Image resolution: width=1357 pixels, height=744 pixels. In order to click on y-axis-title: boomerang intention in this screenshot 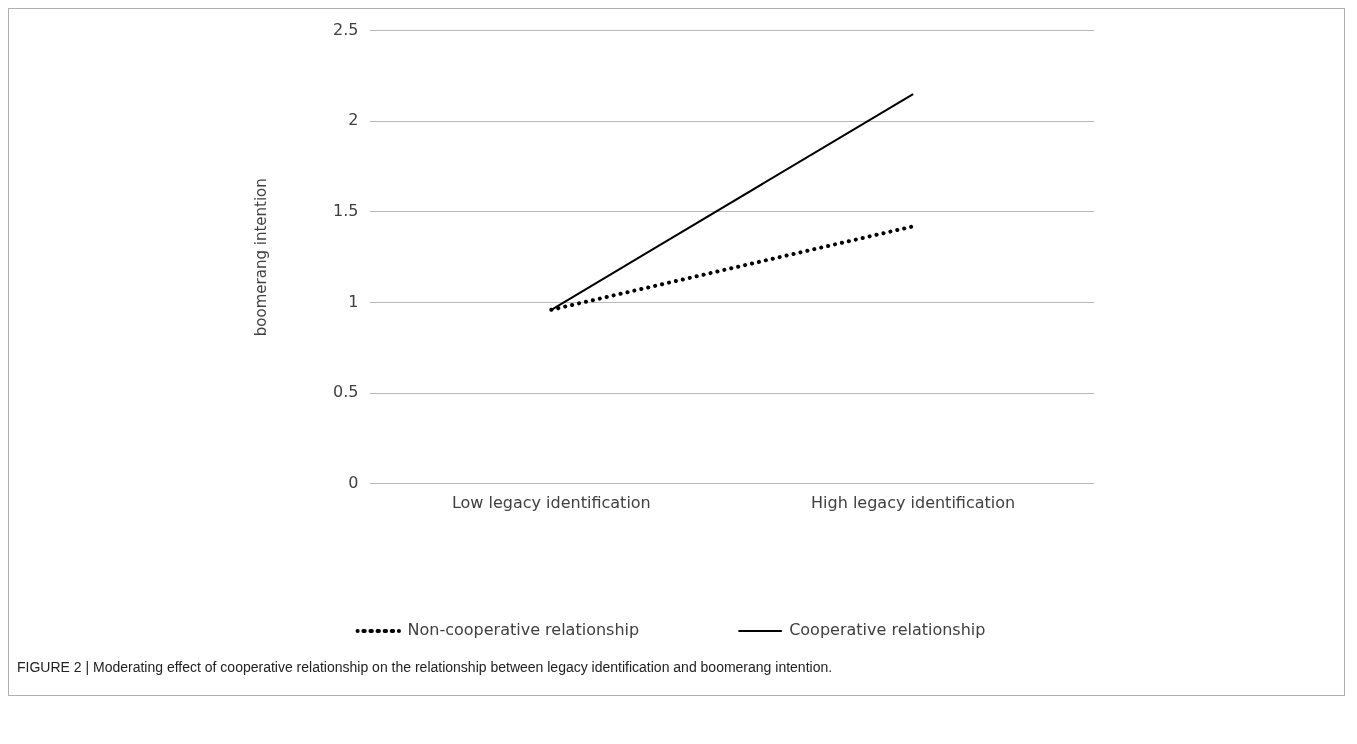, I will do `click(260, 257)`.